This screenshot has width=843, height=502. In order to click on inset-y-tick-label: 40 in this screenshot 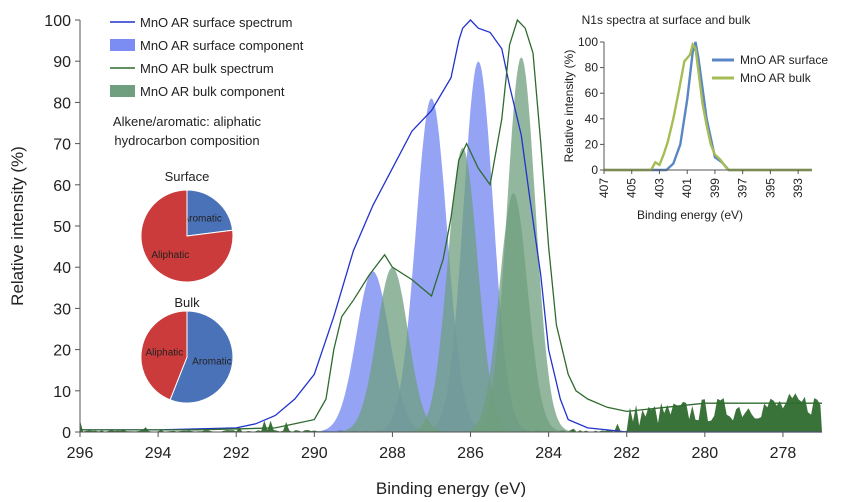, I will do `click(592, 119)`.